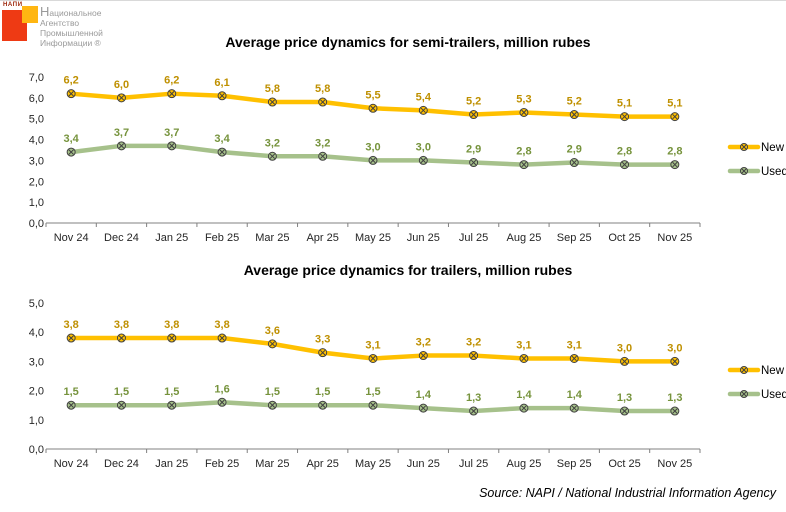 The image size is (786, 512). I want to click on y-tick-label: 7,0, so click(36, 78).